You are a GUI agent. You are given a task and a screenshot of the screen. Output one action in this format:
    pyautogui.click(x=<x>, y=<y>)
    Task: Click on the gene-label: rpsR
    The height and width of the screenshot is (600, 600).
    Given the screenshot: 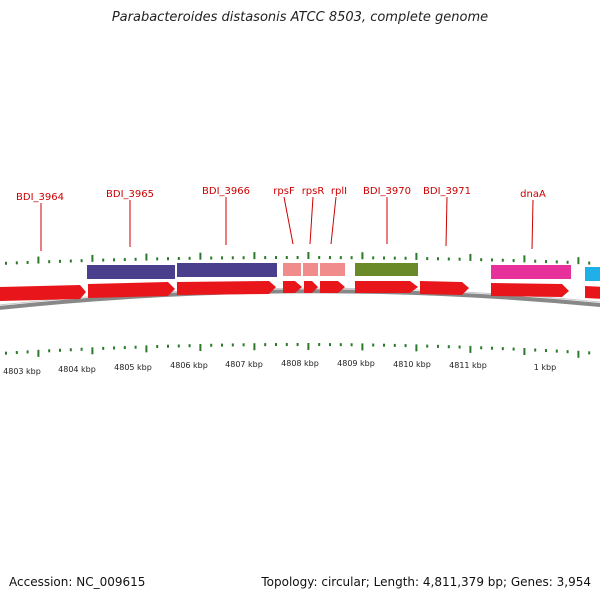 What is the action you would take?
    pyautogui.click(x=313, y=191)
    